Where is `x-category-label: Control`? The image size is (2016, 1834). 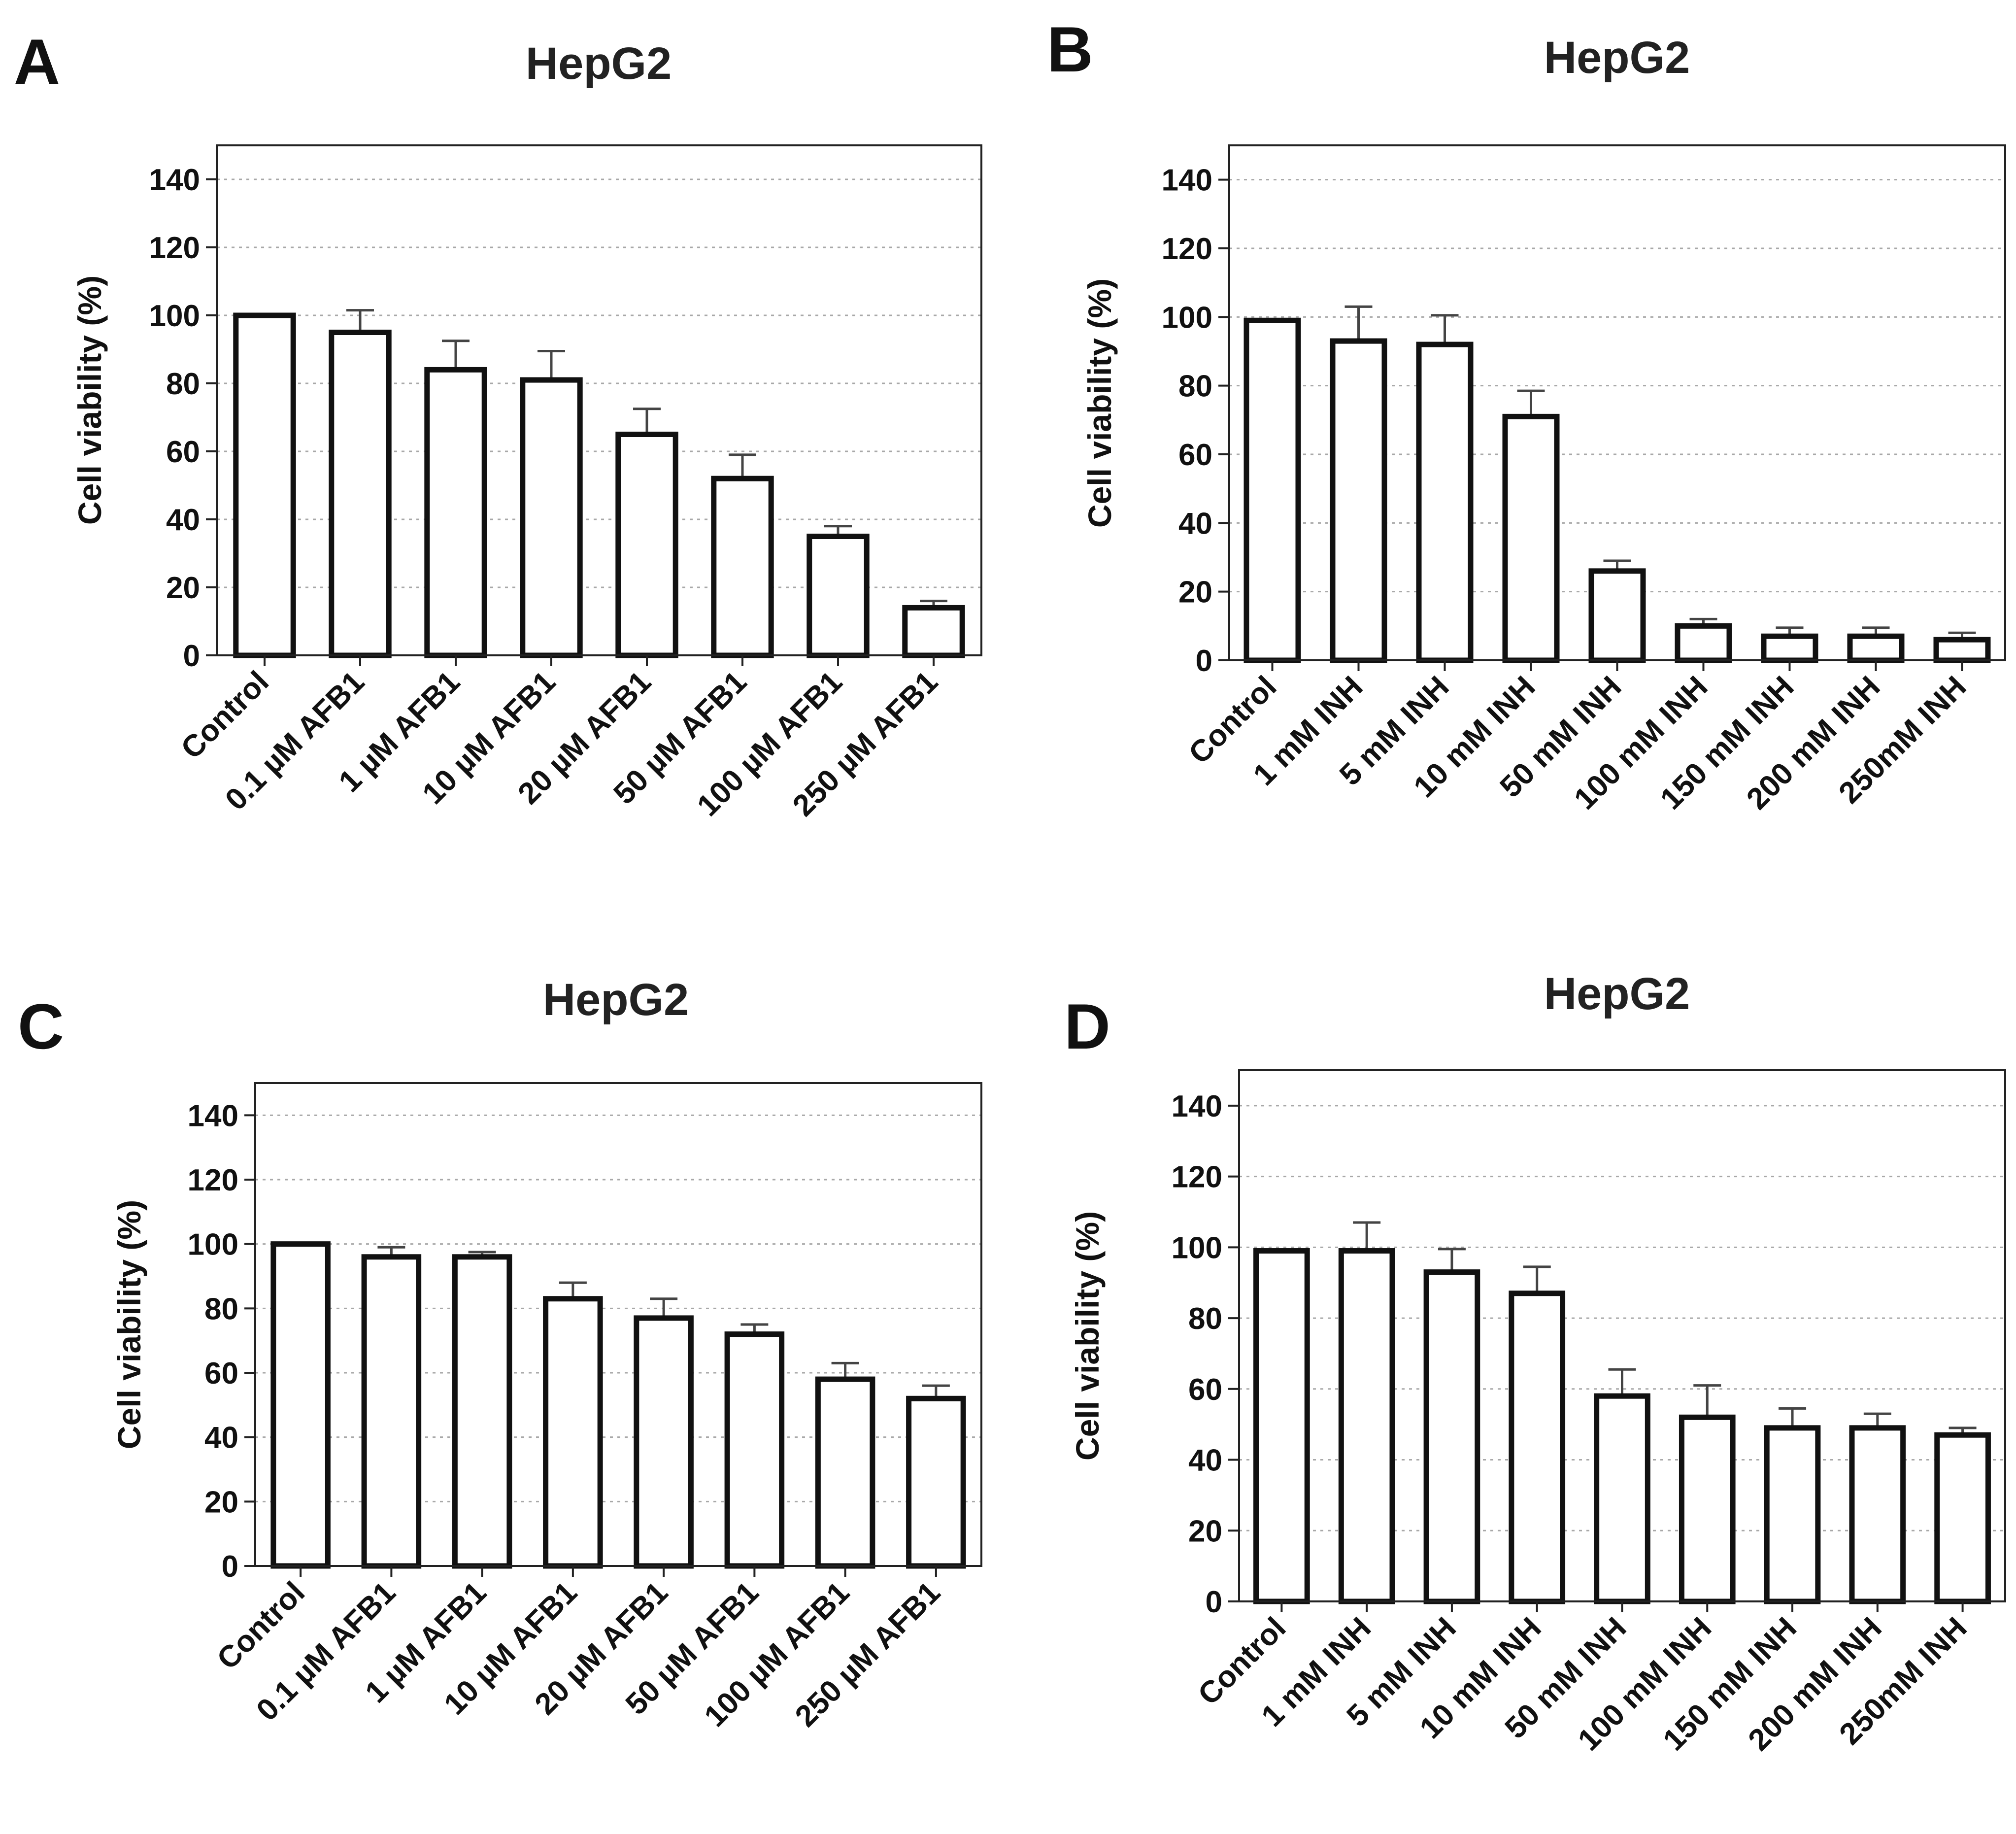 x-category-label: Control is located at coordinates (224, 716).